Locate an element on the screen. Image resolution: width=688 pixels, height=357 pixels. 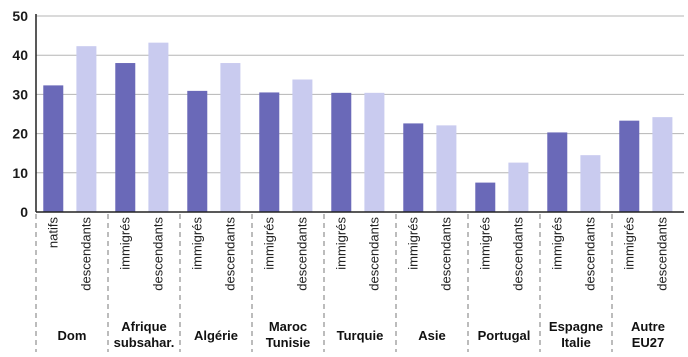
y-tick-label: 40 is located at coordinates (20, 55).